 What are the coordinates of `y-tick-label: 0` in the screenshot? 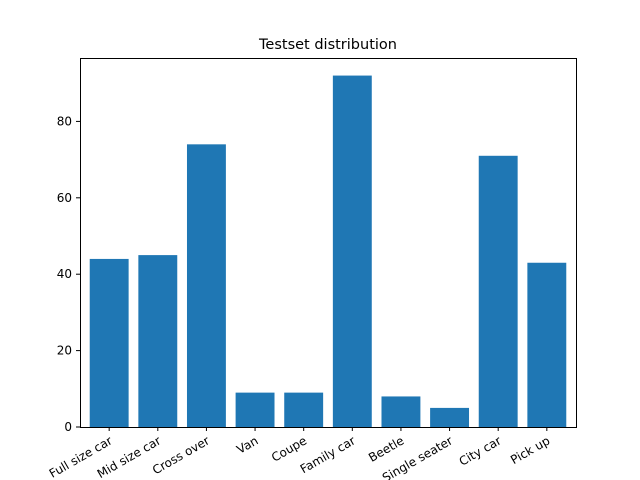 It's located at (68, 427).